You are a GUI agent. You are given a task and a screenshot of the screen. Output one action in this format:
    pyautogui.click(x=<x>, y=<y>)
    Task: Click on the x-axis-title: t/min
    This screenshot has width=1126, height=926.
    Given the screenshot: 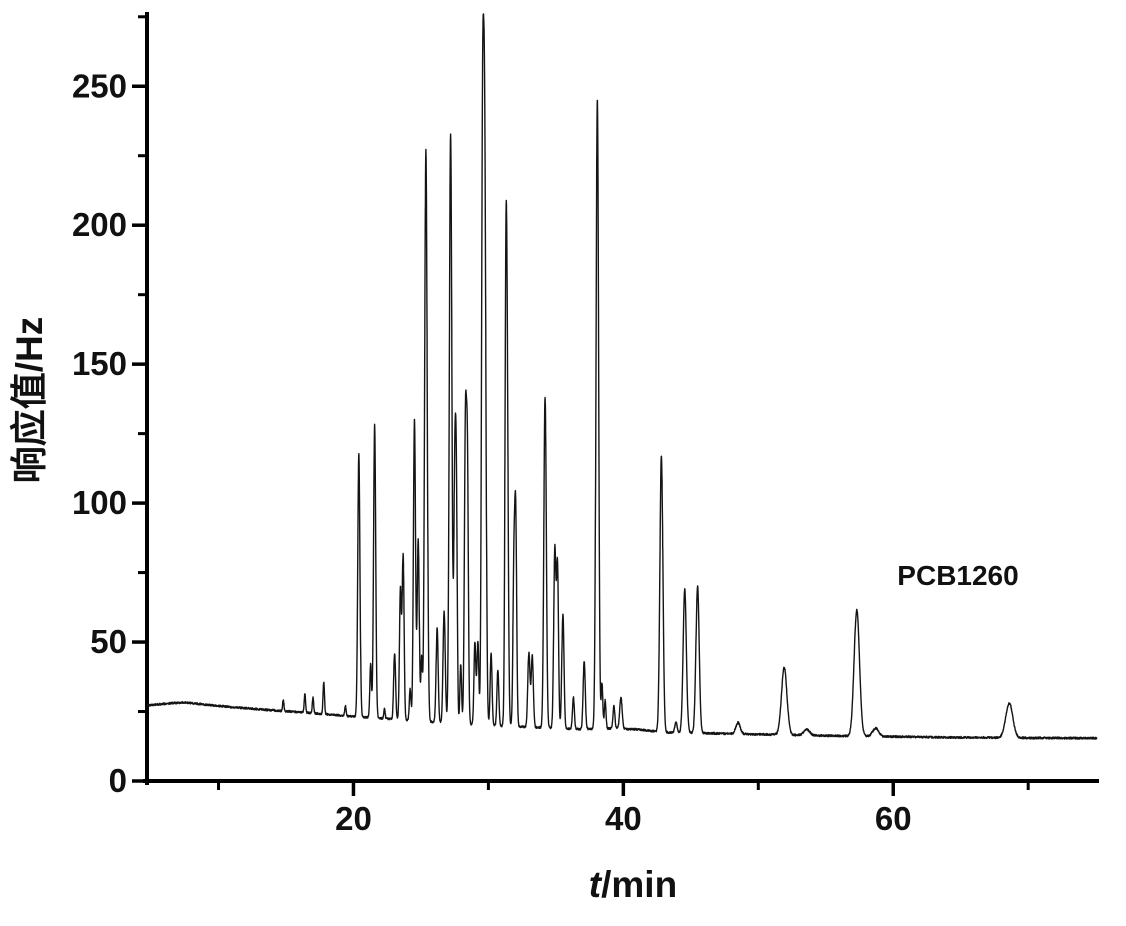 What is the action you would take?
    pyautogui.click(x=633, y=884)
    